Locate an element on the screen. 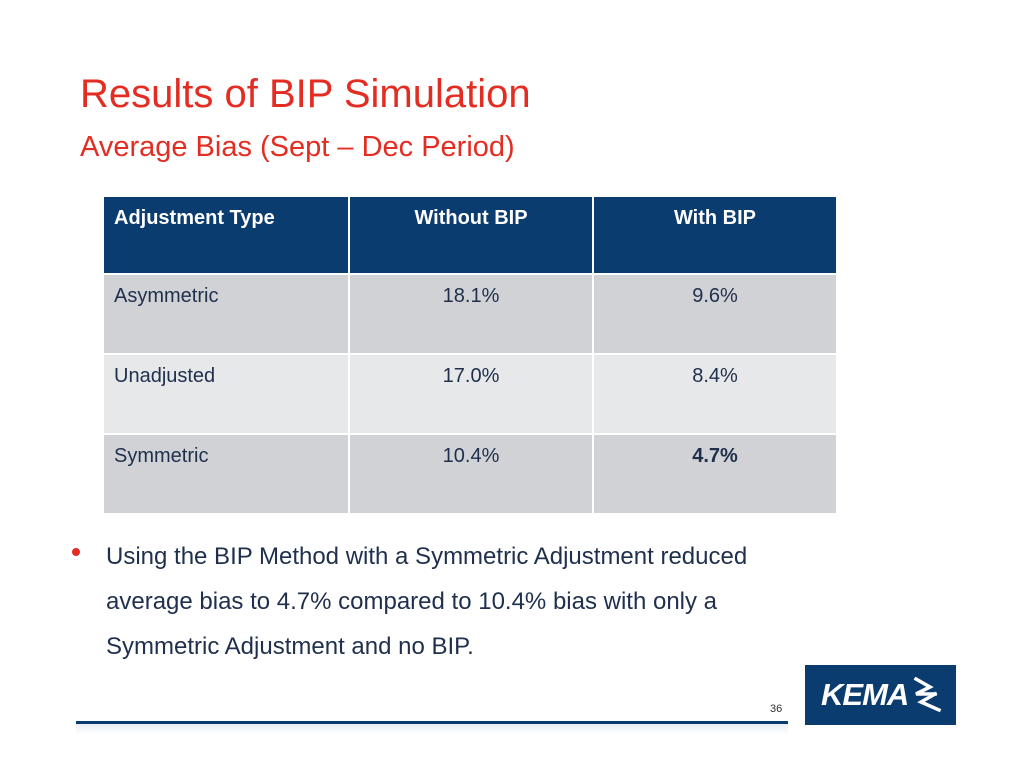 Image resolution: width=1024 pixels, height=768 pixels. slide-subtitle: Average Bias (Sept – Dec Period) is located at coordinates (297, 147).